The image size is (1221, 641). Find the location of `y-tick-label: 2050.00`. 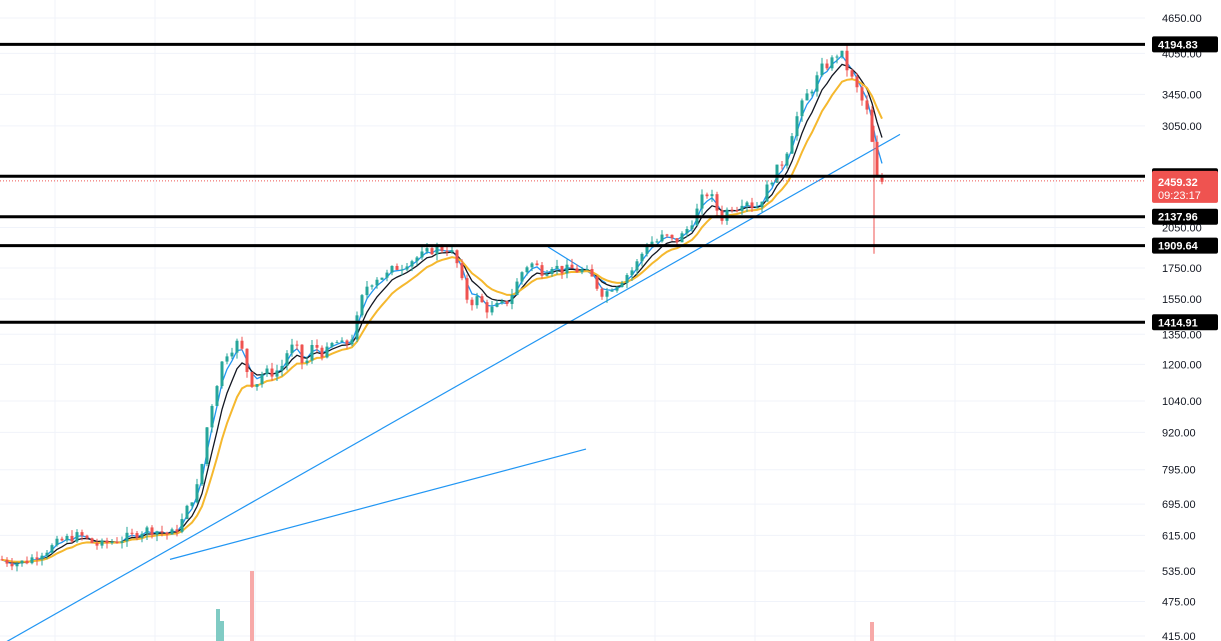

y-tick-label: 2050.00 is located at coordinates (1182, 228).